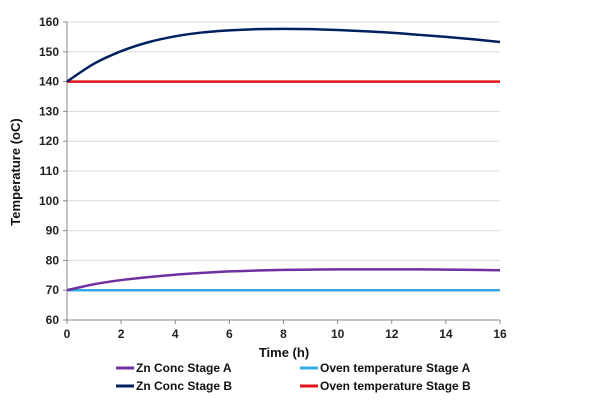 The width and height of the screenshot is (600, 400). What do you see at coordinates (121, 334) in the screenshot?
I see `x-tick-label: 2` at bounding box center [121, 334].